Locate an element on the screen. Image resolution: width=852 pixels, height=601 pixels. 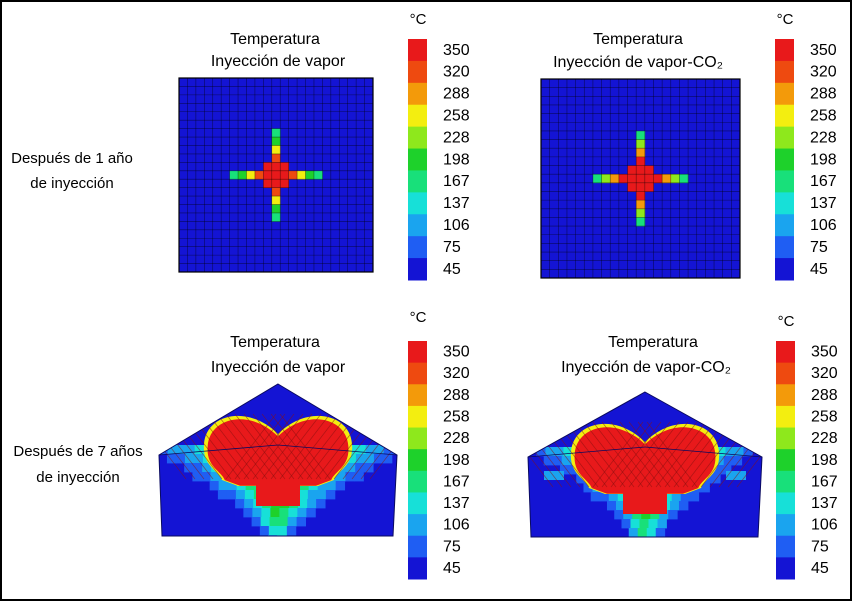
heatmap-border is located at coordinates (640, 178).